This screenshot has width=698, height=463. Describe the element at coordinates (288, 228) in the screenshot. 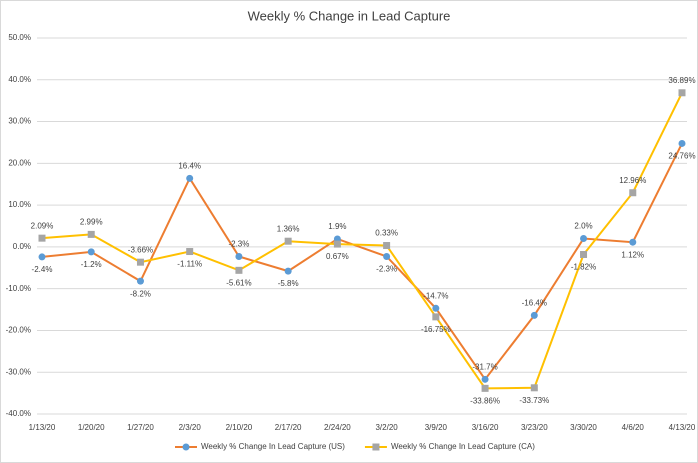

I see `data-label: 1.36%` at that location.